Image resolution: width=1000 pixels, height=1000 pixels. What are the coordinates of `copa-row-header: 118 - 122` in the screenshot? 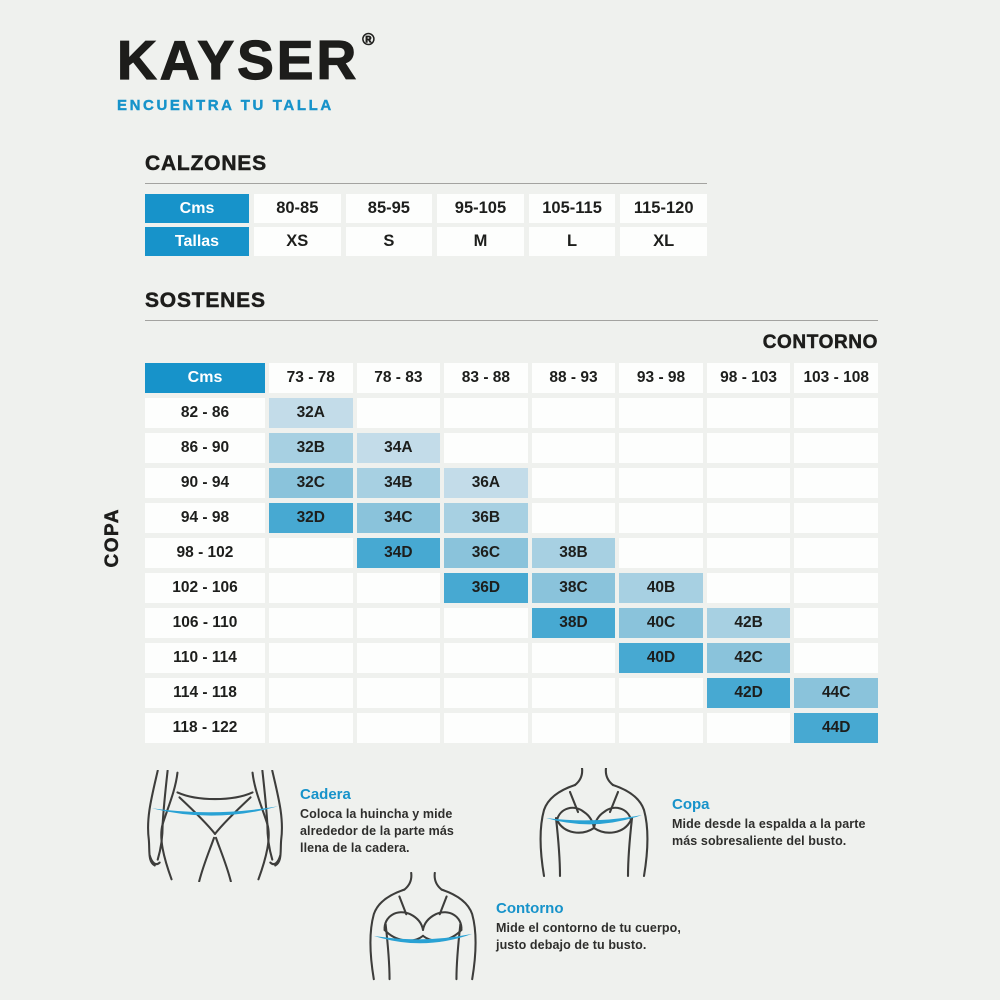 It's located at (205, 728).